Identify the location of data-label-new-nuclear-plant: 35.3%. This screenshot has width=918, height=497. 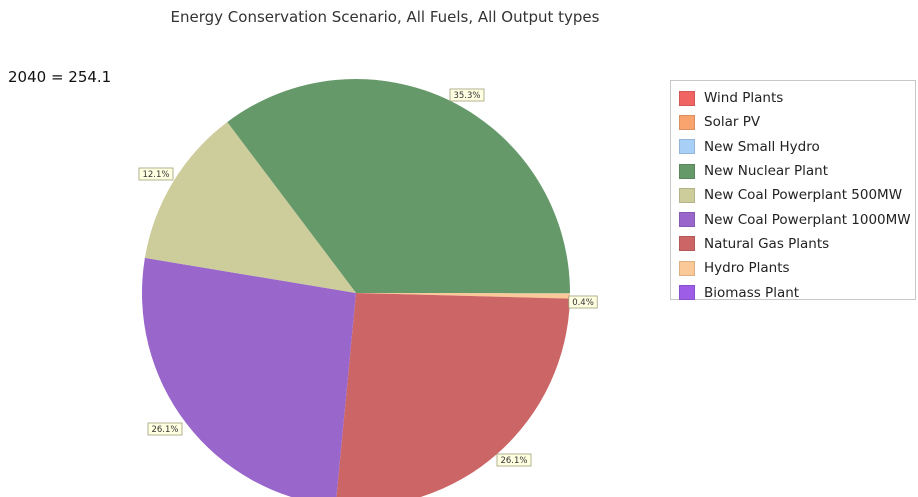
(467, 95).